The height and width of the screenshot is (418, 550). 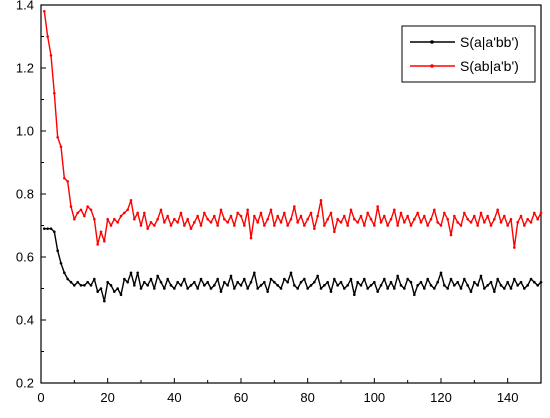 What do you see at coordinates (25, 320) in the screenshot?
I see `y-tick-label: 0.4` at bounding box center [25, 320].